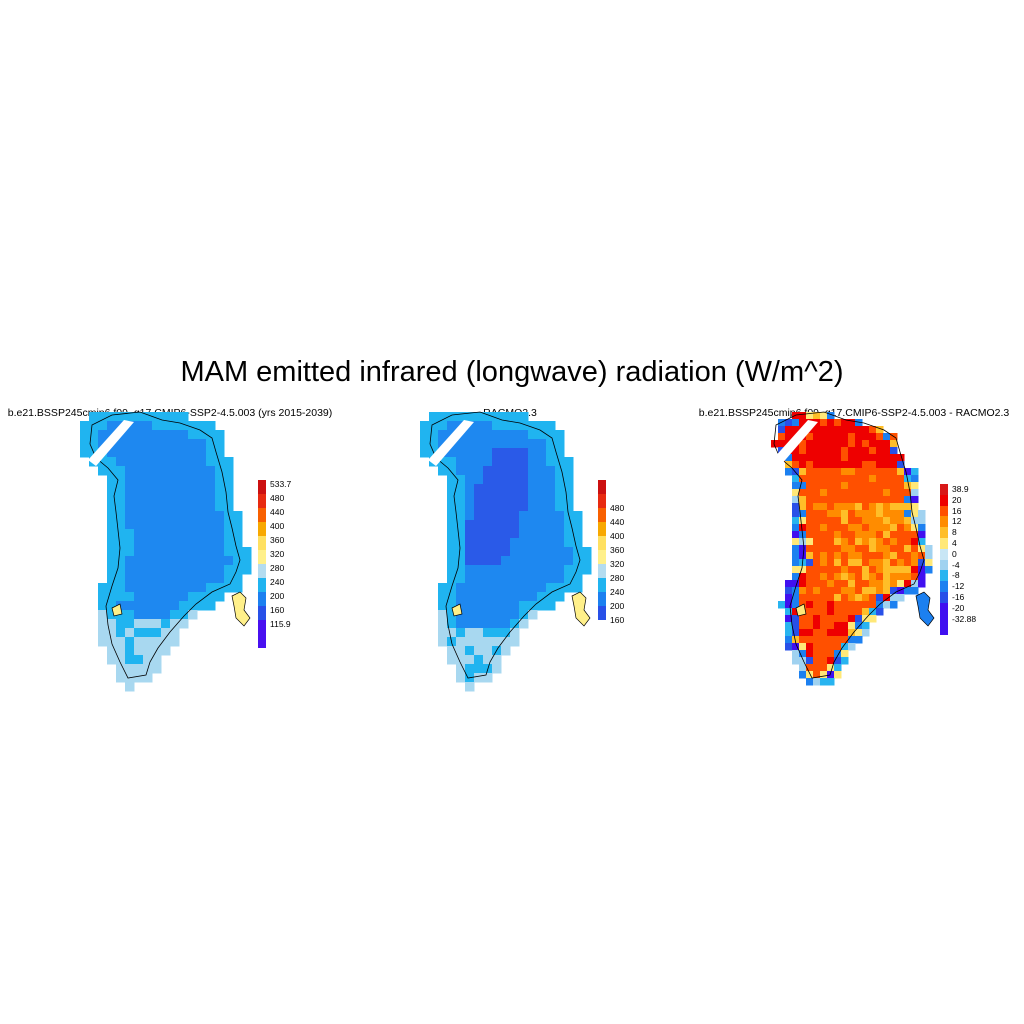 The image size is (1024, 1024). What do you see at coordinates (277, 526) in the screenshot?
I see `colorbar-label: 400` at bounding box center [277, 526].